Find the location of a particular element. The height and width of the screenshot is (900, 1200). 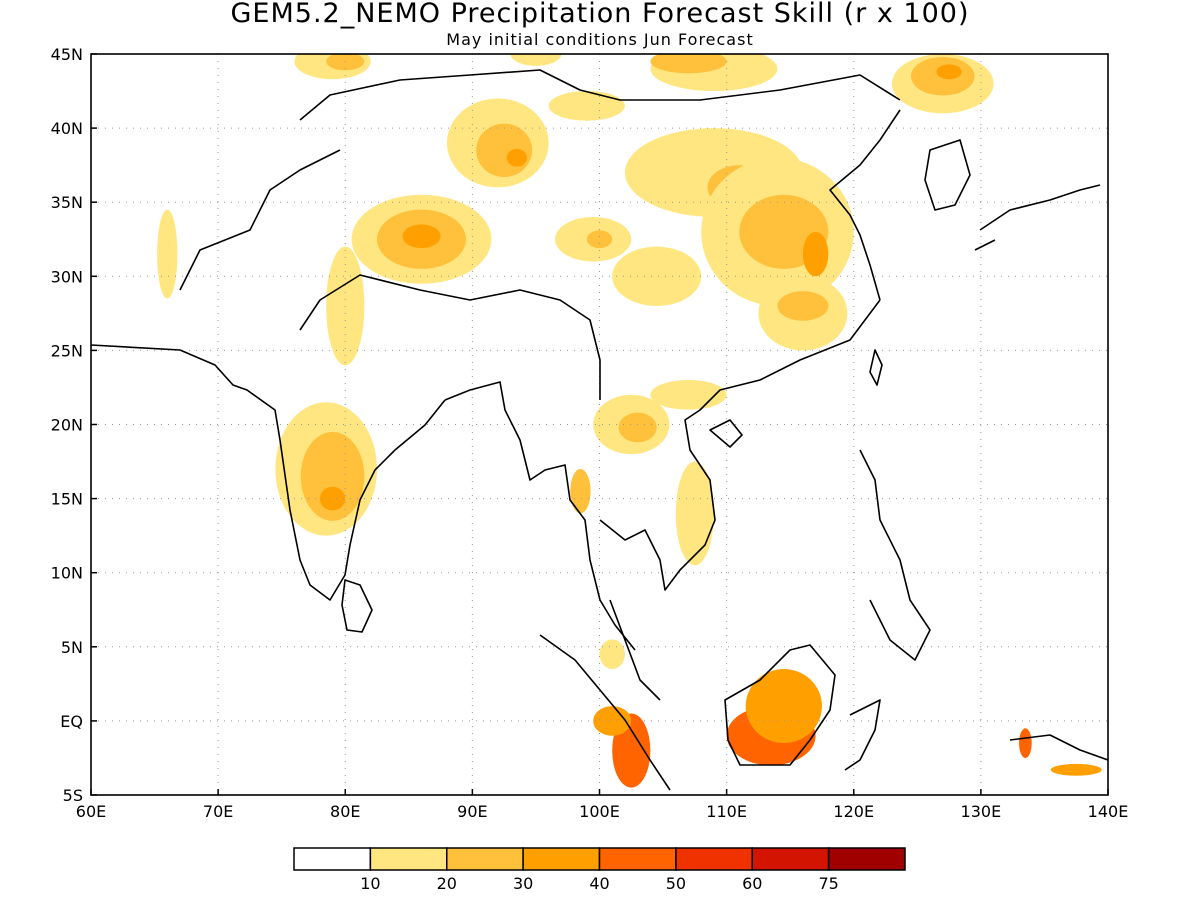

lat-tick-label: 20N is located at coordinates (67, 425).